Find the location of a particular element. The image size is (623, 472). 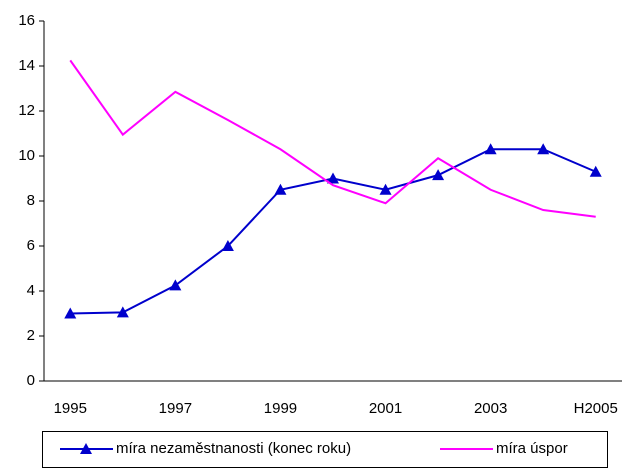

x-tick-label: H2005 is located at coordinates (596, 408).